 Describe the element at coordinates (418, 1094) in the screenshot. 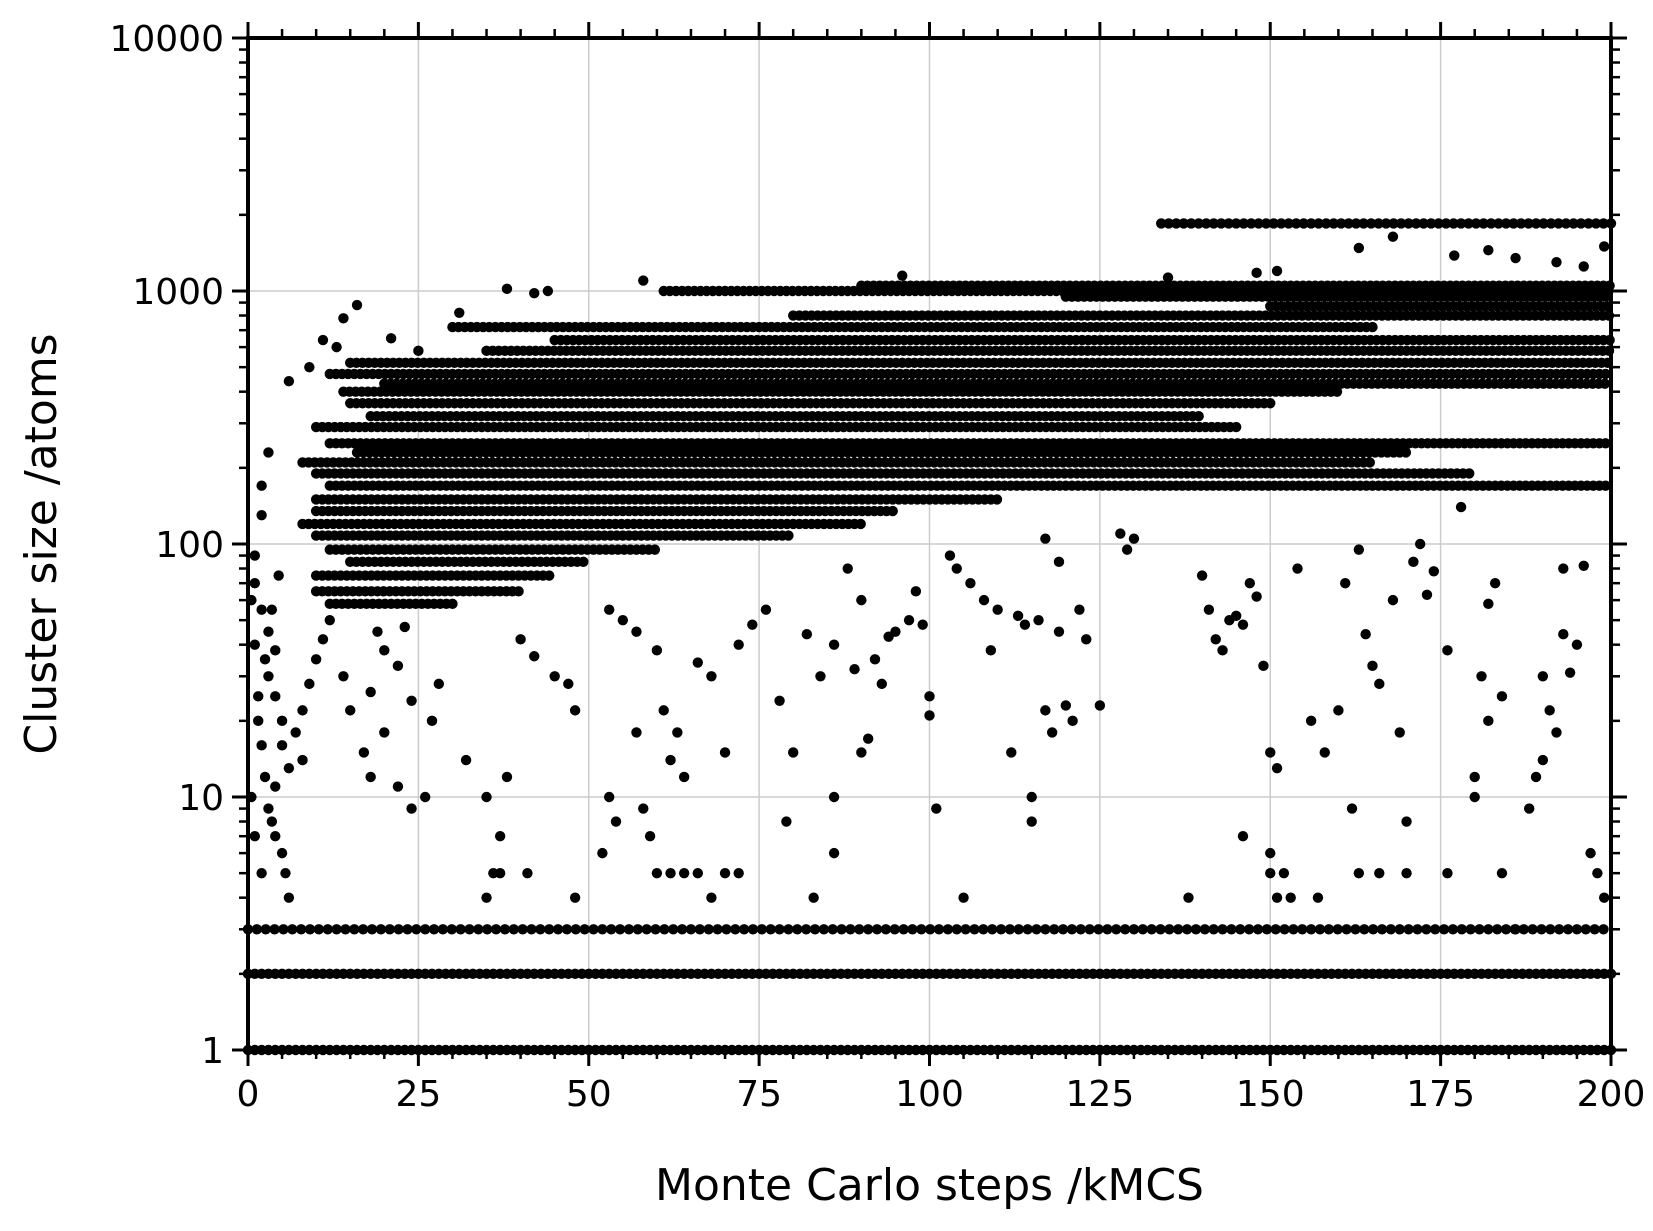

I see `x-tick-label: 25` at that location.